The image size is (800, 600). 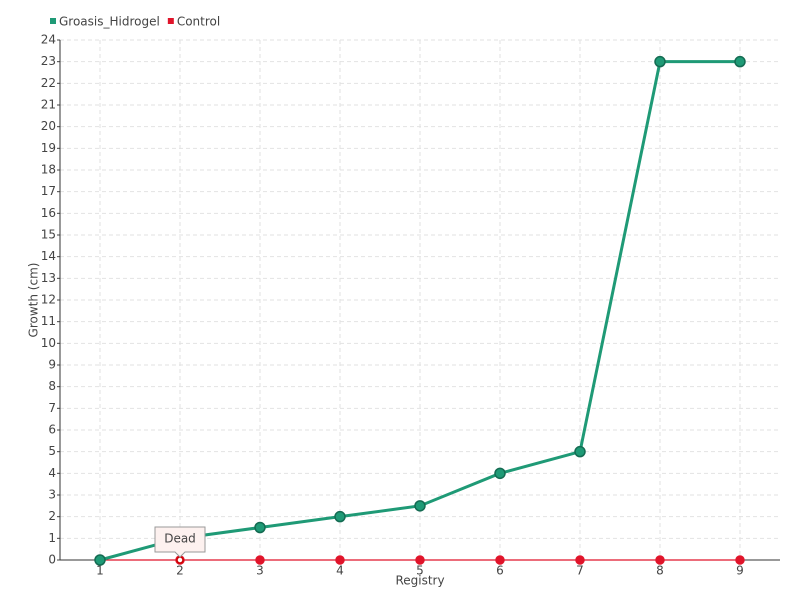 What do you see at coordinates (48, 40) in the screenshot?
I see `y-tick-label: 24` at bounding box center [48, 40].